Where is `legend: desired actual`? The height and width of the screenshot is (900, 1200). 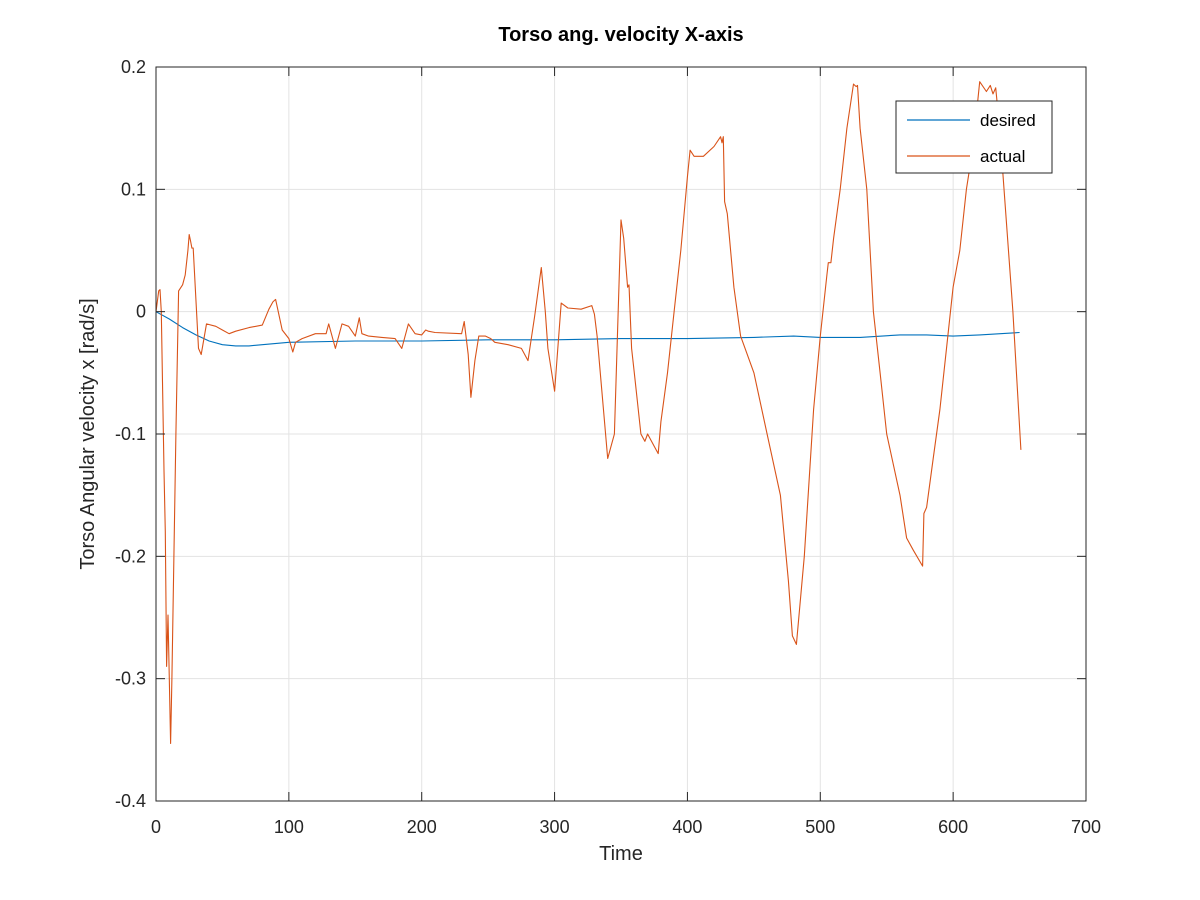 legend: desired actual is located at coordinates (974, 137).